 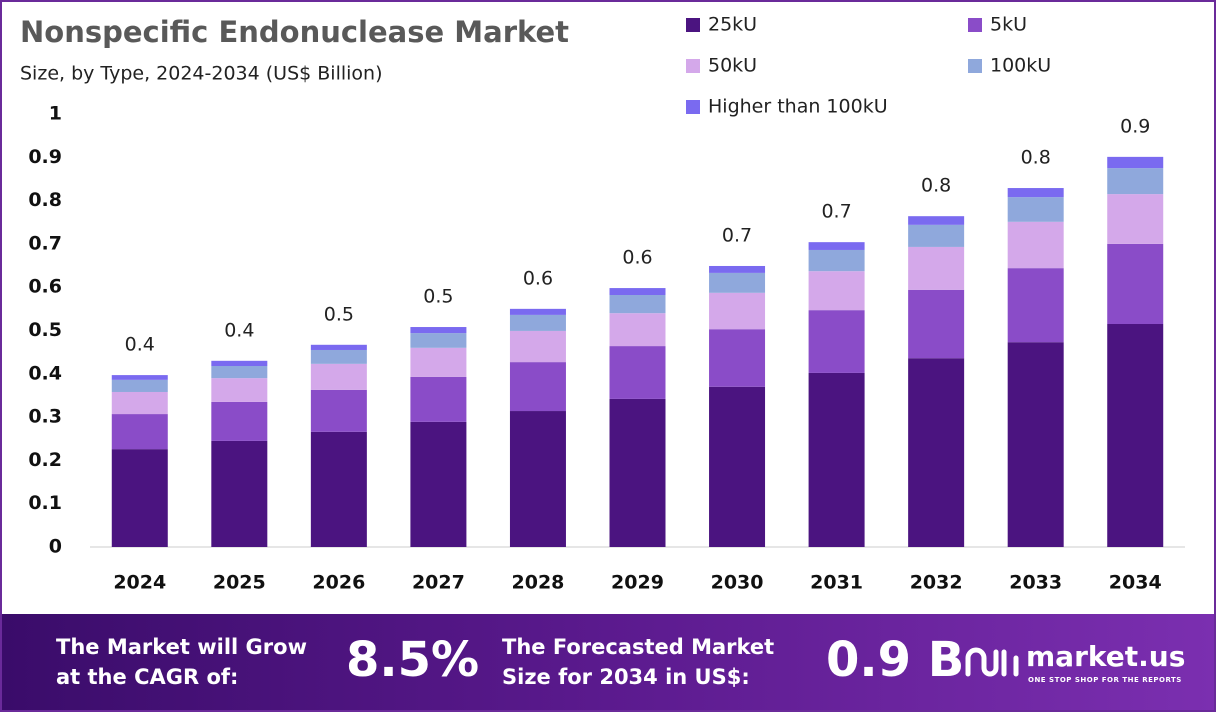 I want to click on x-tick-label: 2024, so click(x=139, y=583).